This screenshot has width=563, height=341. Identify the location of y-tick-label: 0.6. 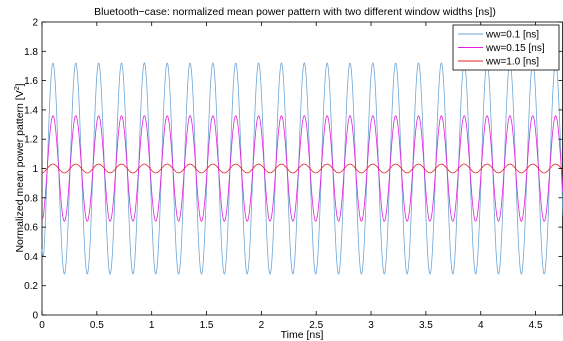
(31, 228).